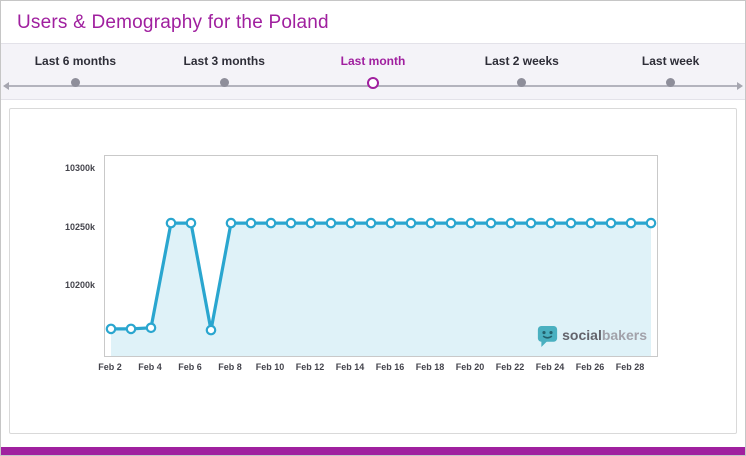 The image size is (746, 456). Describe the element at coordinates (740, 86) in the screenshot. I see `timeline-arrow-right-icon` at that location.